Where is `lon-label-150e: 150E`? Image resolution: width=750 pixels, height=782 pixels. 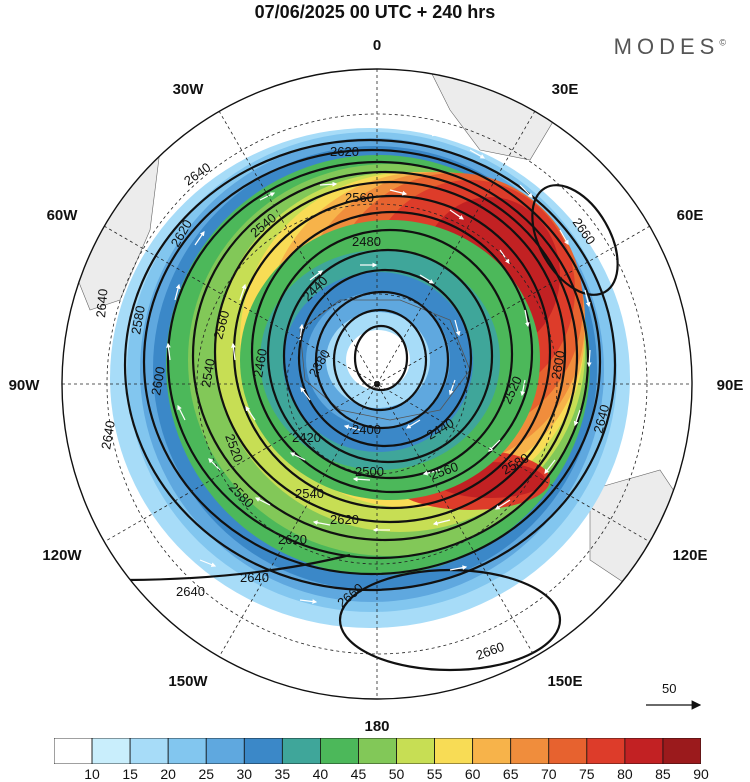
lon-label-150e: 150E is located at coordinates (564, 681).